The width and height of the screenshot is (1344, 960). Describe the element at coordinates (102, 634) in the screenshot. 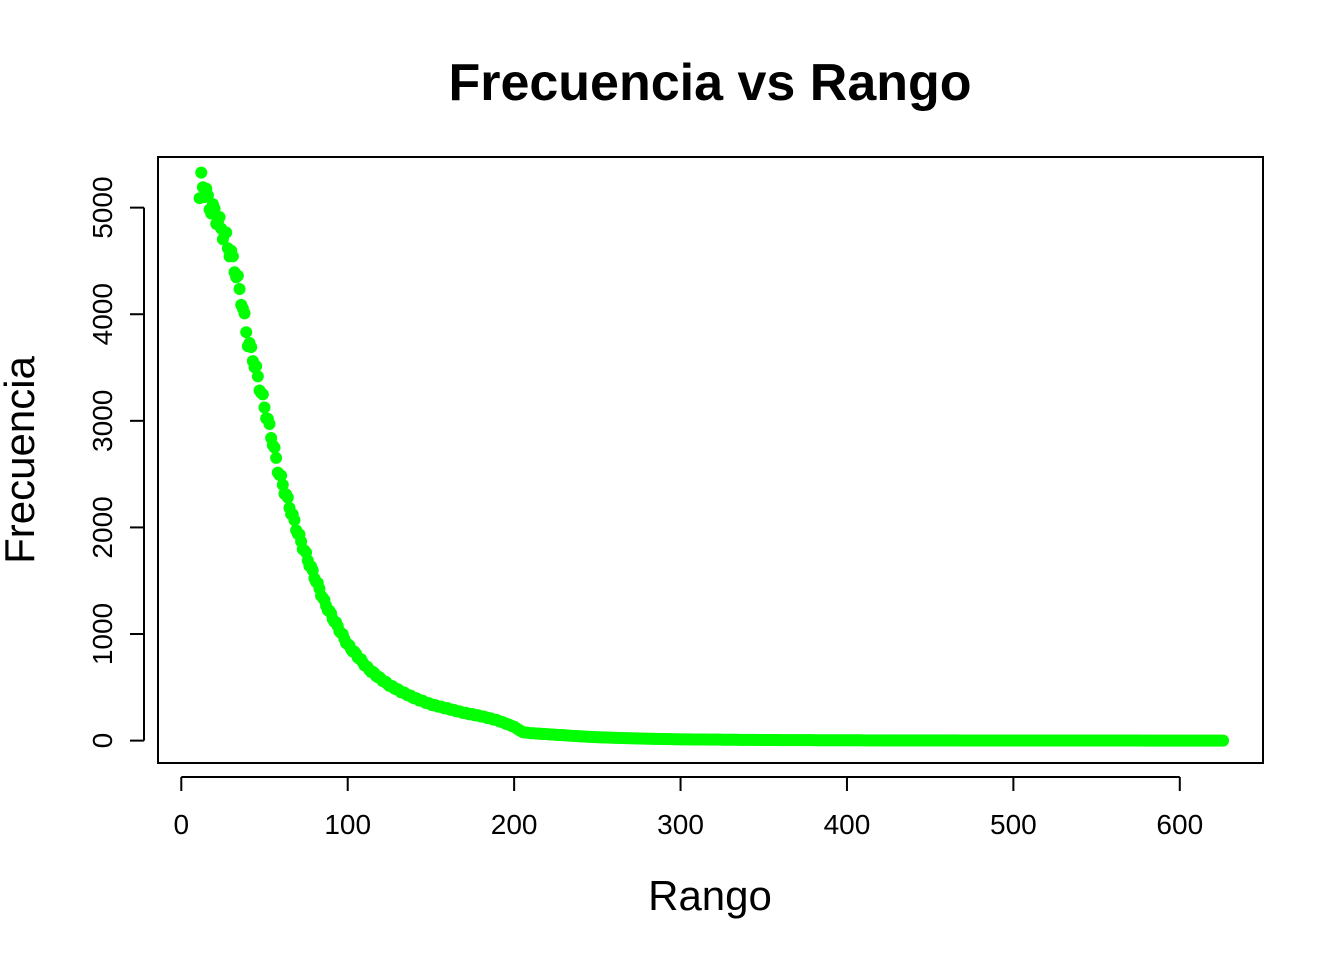

I see `y-tick-label: 1000` at that location.